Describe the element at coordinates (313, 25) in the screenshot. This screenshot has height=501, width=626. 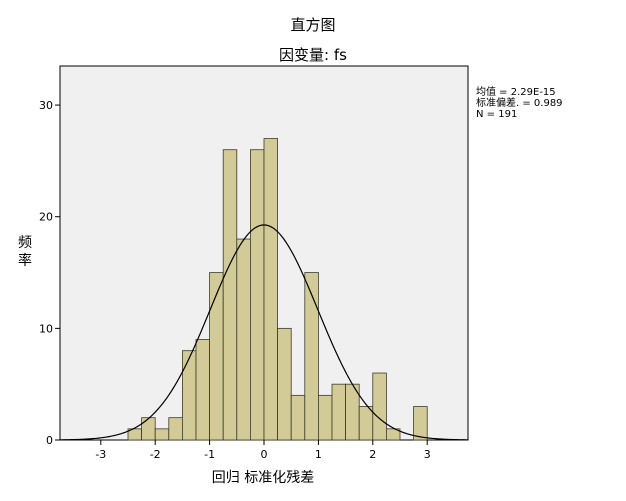
I see `chart-title: 直方图` at that location.